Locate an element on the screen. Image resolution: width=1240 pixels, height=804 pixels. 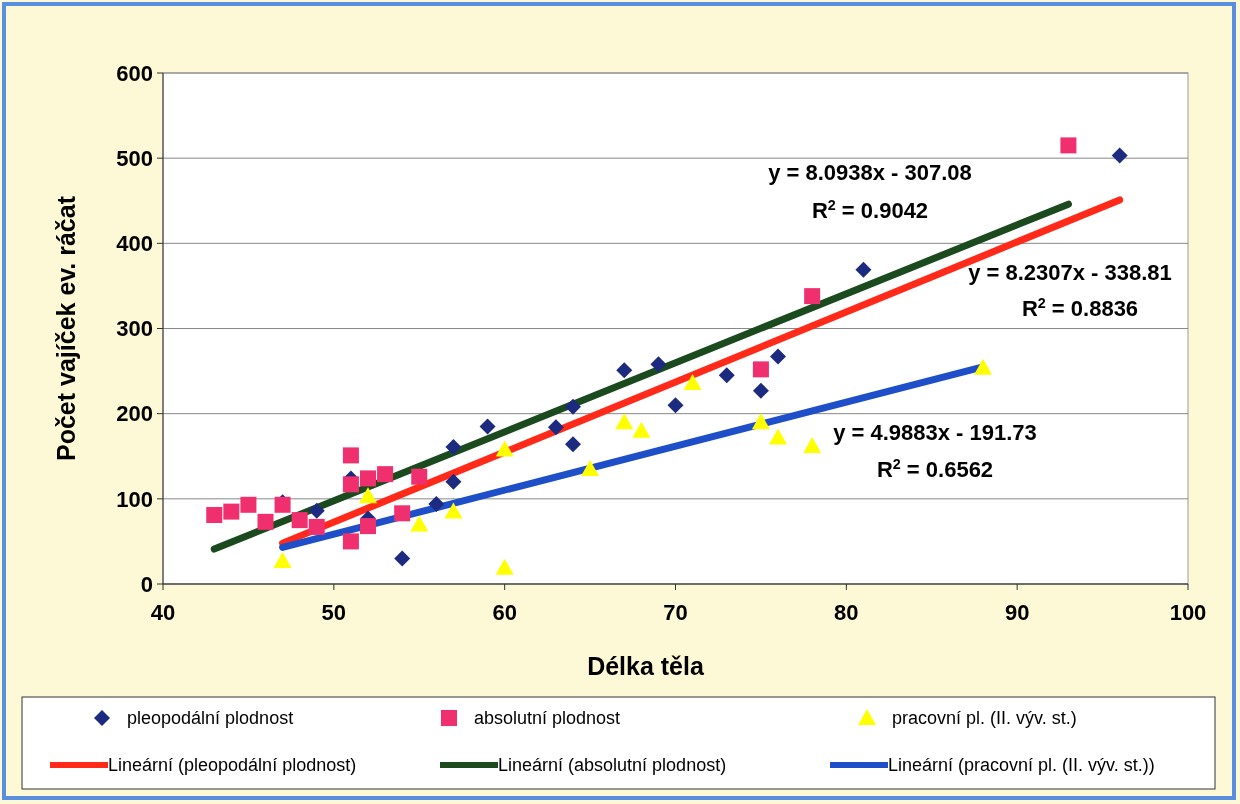
annotation: y = 8.2307x - 338.81 is located at coordinates (1070, 272).